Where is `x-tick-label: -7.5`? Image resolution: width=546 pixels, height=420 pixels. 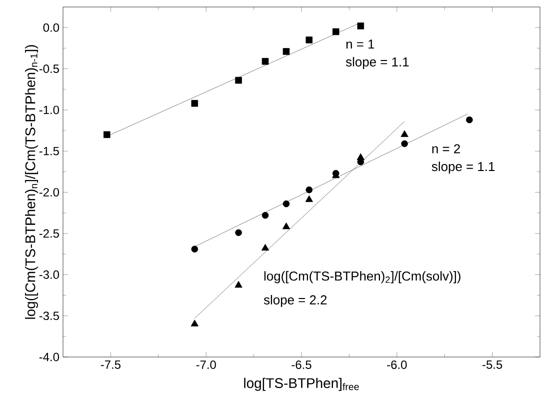 x-tick-label: -7.5 is located at coordinates (110, 364).